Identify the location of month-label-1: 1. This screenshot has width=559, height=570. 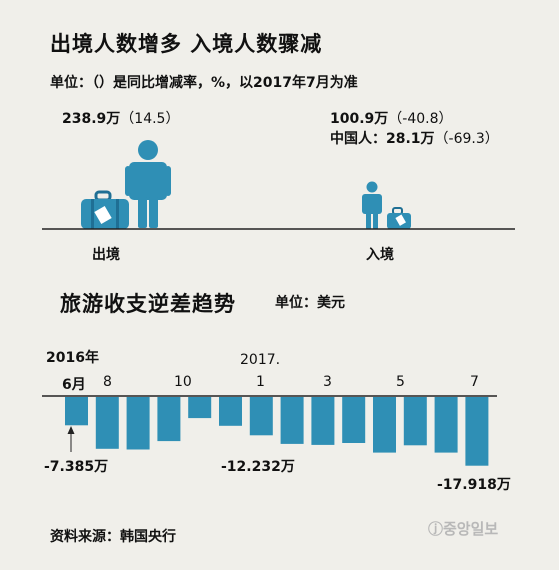
(260, 382).